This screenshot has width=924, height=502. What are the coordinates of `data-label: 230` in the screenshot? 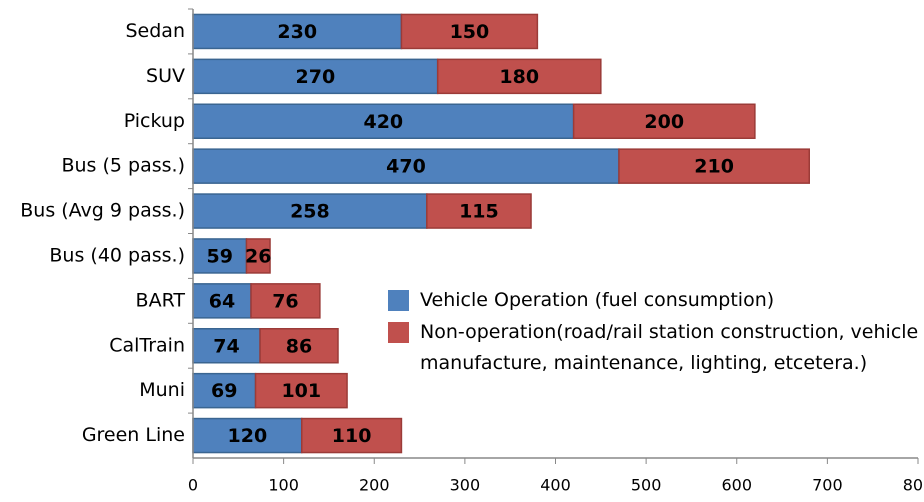 It's located at (297, 32).